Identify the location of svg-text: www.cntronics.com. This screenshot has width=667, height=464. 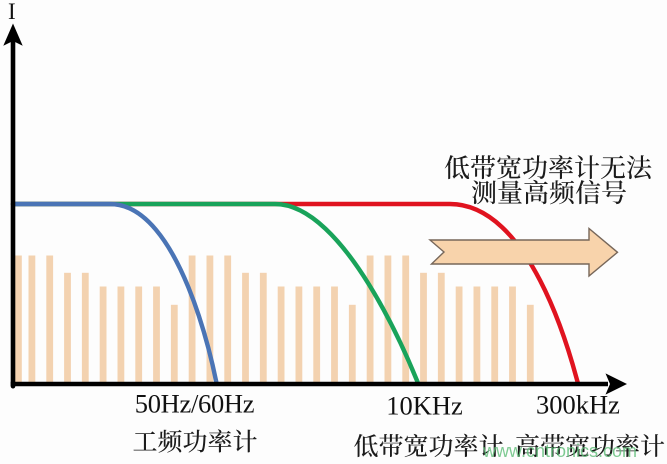
(559, 451).